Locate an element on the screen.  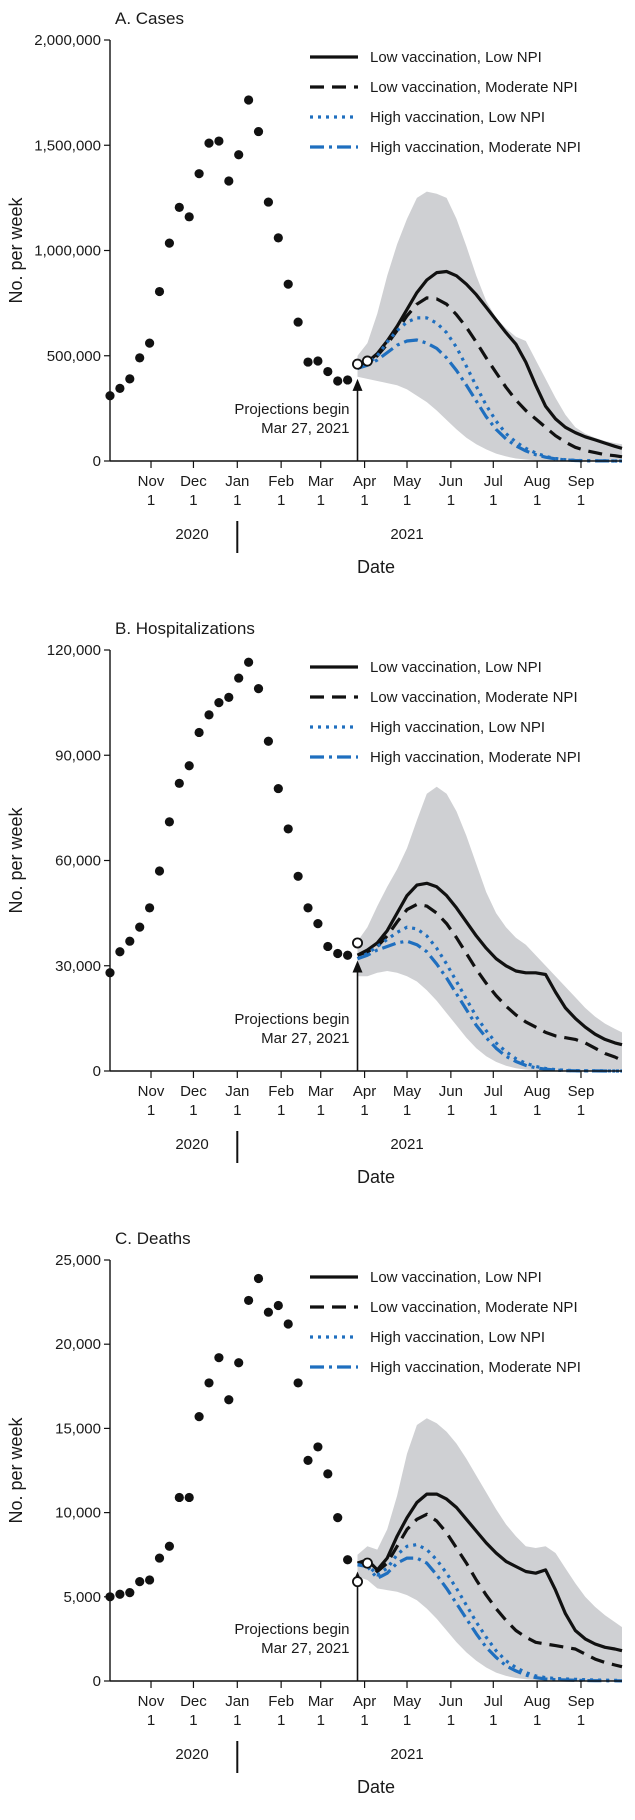
y-tick-label: 30,000 is located at coordinates (78, 966).